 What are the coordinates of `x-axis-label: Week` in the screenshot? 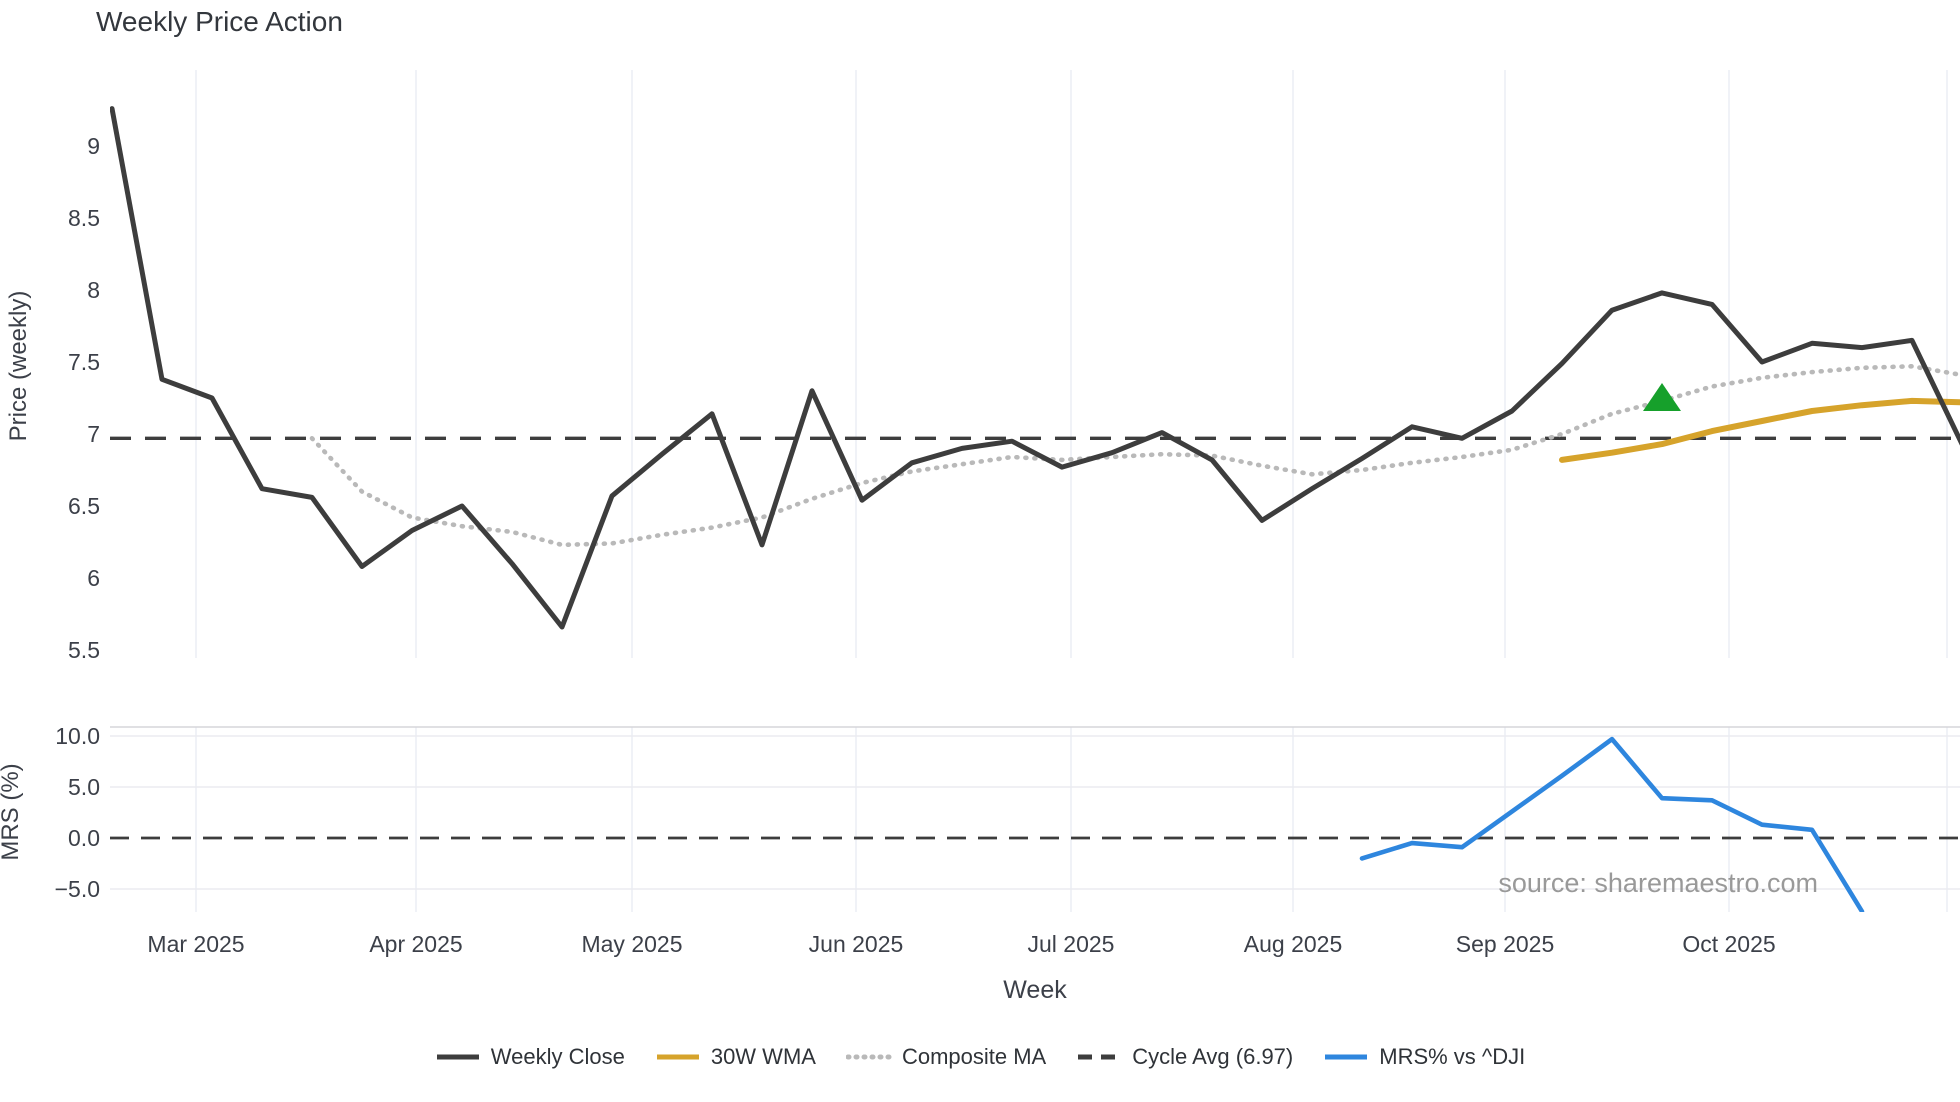 It's located at (1035, 990).